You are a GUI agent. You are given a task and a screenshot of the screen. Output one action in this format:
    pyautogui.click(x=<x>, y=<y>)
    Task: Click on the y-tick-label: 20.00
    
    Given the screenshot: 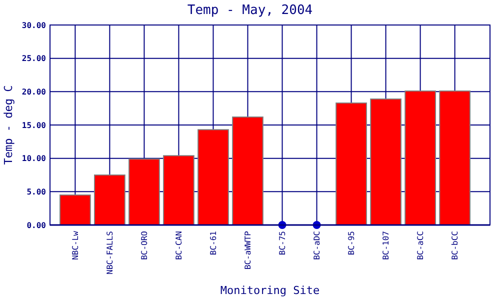 What is the action you would take?
    pyautogui.click(x=34, y=91)
    